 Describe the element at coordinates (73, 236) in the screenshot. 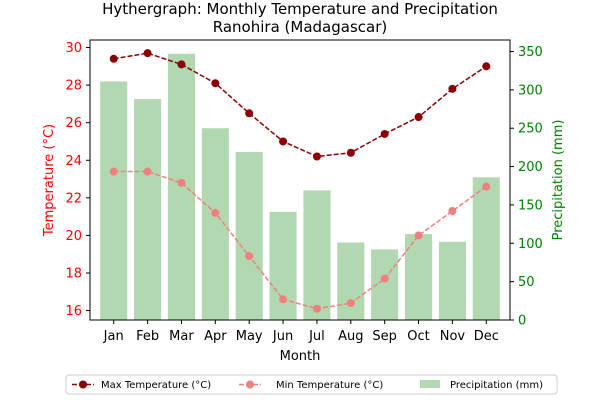

I see `left-y-tick-label: 20` at that location.